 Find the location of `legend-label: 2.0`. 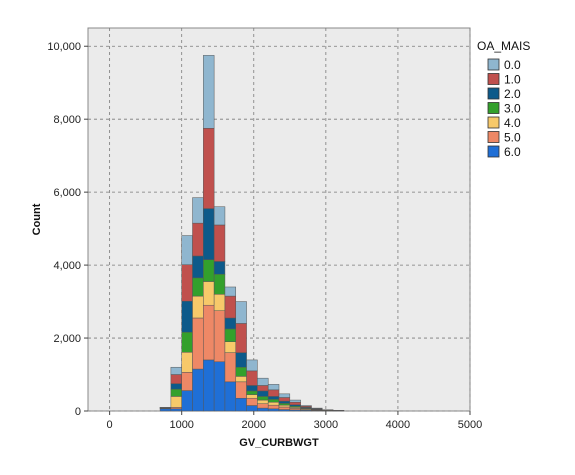

legend-label: 2.0 is located at coordinates (512, 94).